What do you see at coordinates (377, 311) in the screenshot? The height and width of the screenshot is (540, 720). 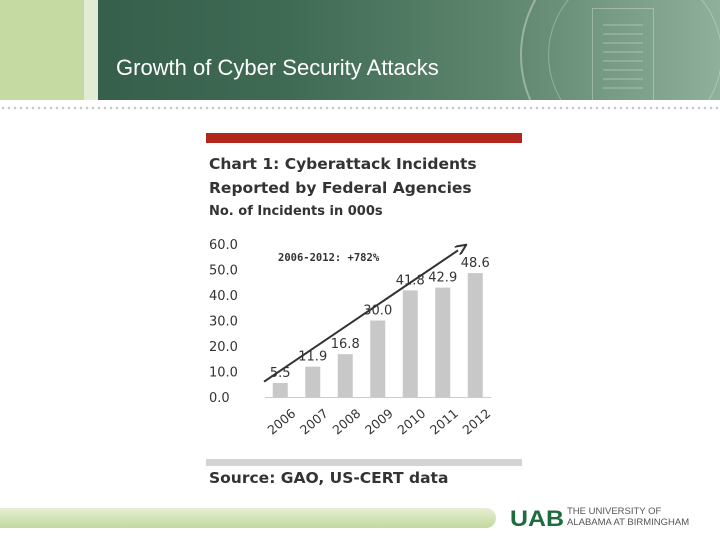 I see `bar-value-label: 30.0` at bounding box center [377, 311].